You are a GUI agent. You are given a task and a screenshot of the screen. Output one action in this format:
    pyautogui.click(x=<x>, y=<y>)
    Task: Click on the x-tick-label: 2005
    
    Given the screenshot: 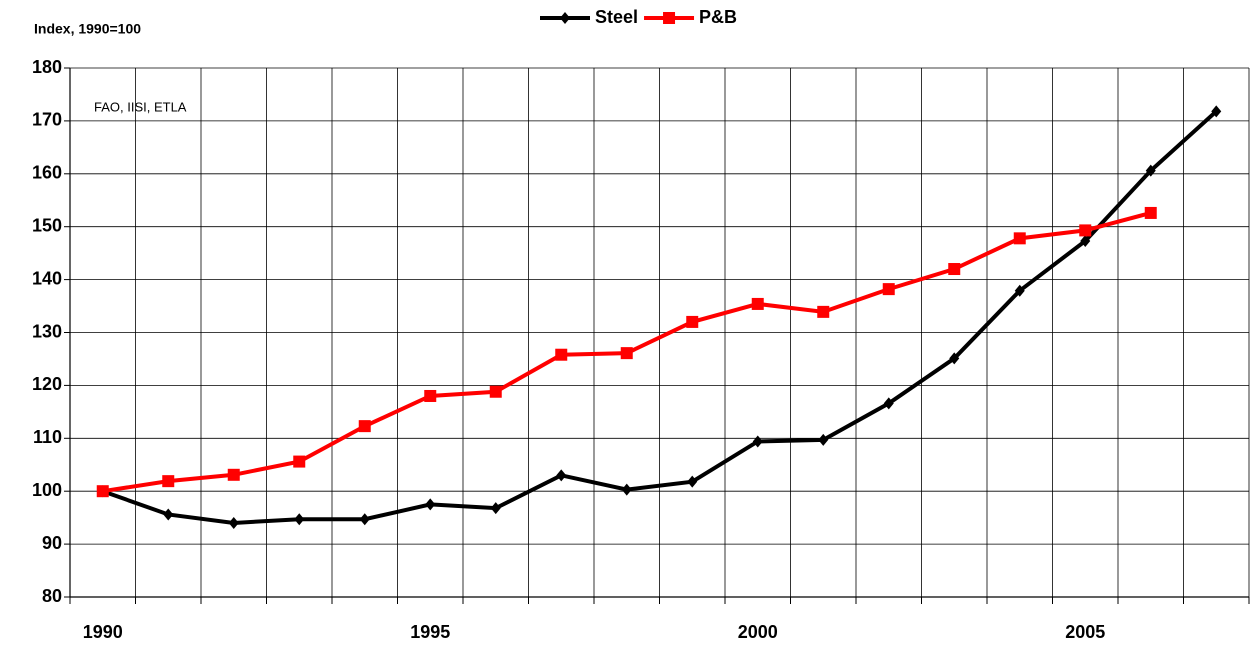 What is the action you would take?
    pyautogui.click(x=1085, y=632)
    